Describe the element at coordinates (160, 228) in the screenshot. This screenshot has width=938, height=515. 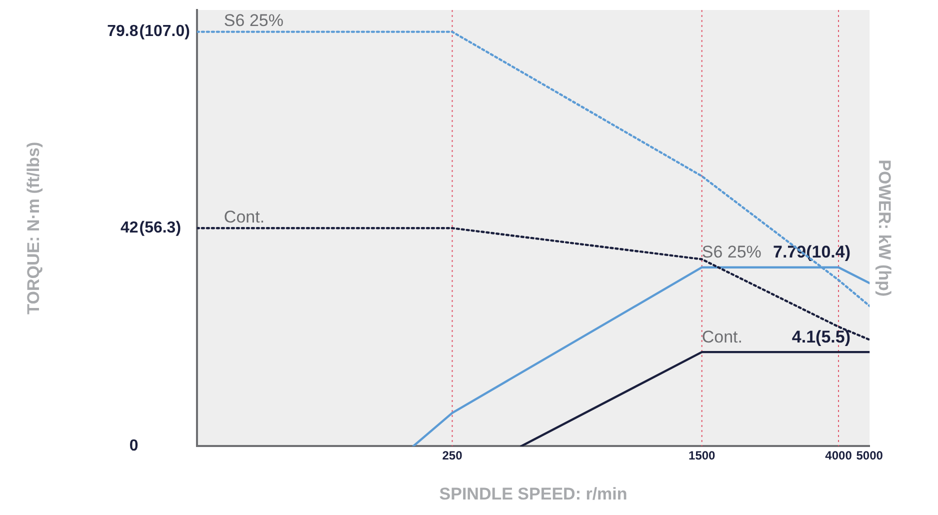
I see `annotation: (56.3)` at that location.